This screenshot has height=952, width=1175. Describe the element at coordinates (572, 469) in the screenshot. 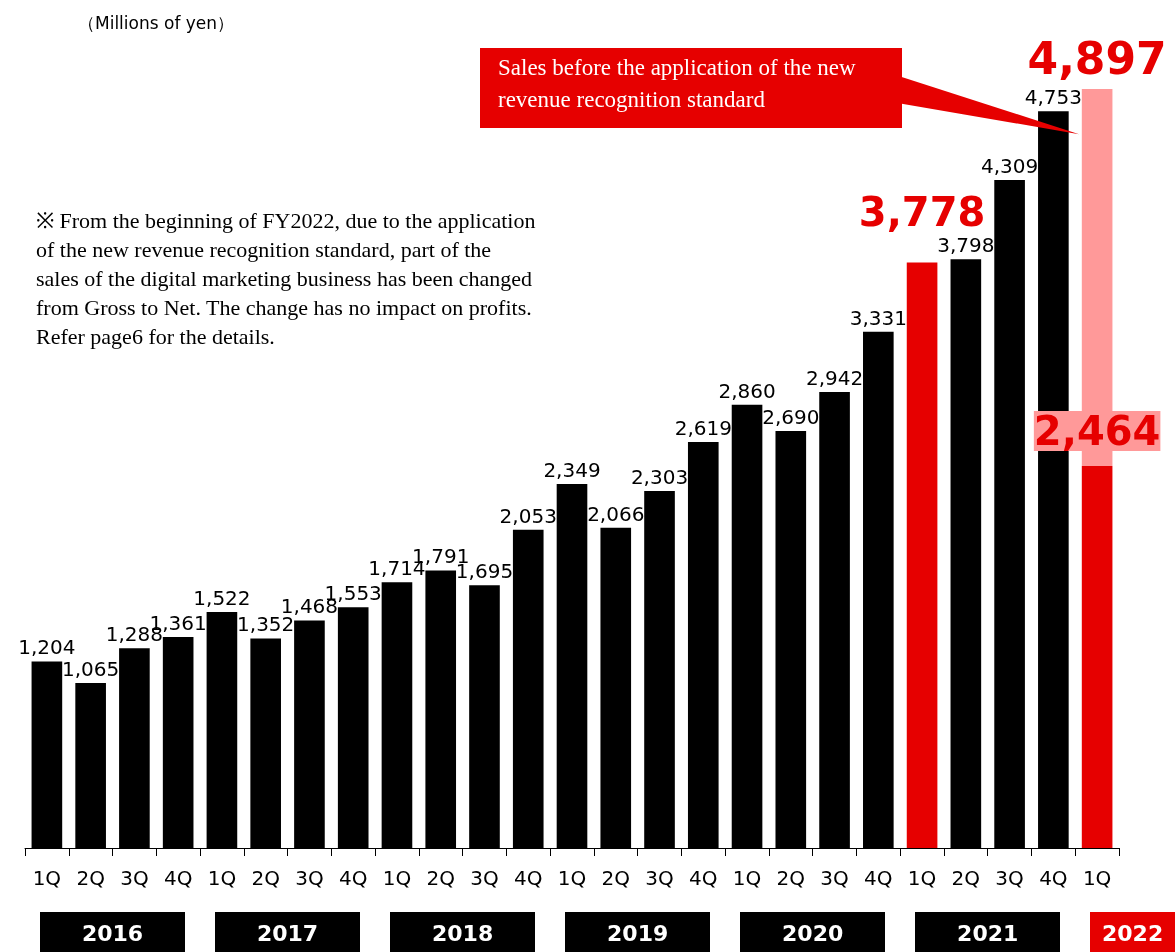

I see `data-label: 2,349` at that location.